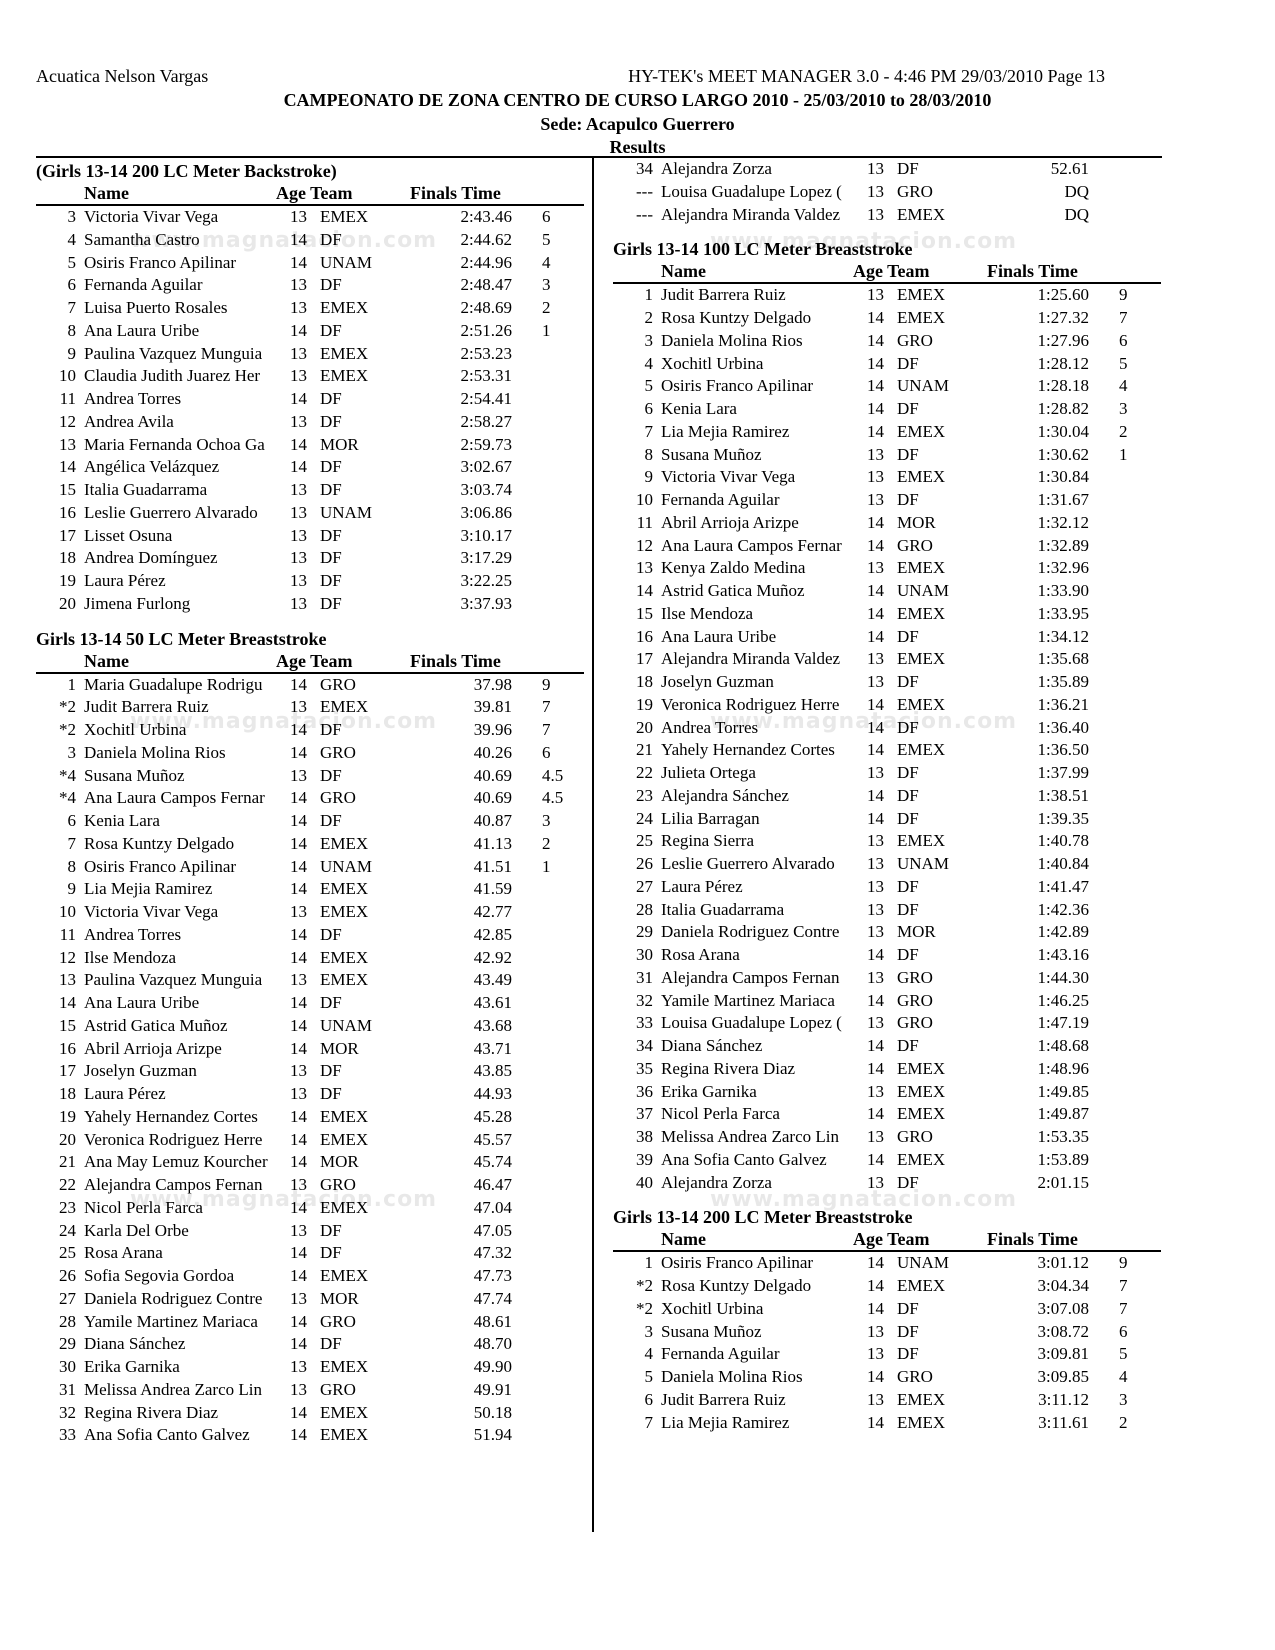 Image resolution: width=1275 pixels, height=1650 pixels. I want to click on result-row: 7 Lia Mejia Ramirez 14 EMEX 1:30.04 2, so click(887, 432).